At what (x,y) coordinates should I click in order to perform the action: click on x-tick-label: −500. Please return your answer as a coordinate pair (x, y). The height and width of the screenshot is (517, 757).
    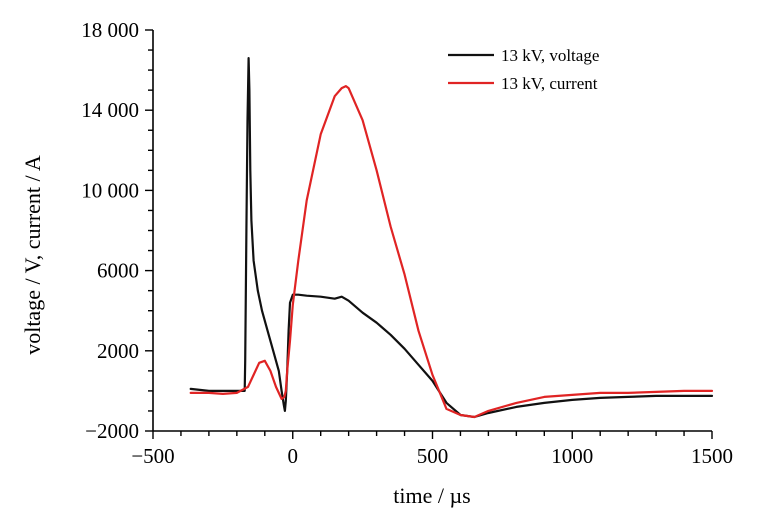
    Looking at the image, I should click on (152, 456).